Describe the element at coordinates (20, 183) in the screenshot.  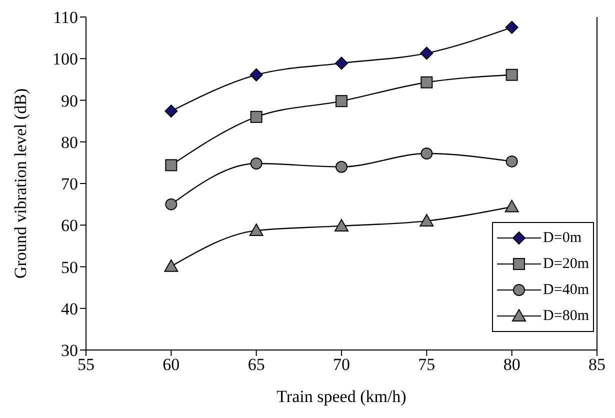
I see `y-axis-title: Ground vibration level (dB)` at that location.